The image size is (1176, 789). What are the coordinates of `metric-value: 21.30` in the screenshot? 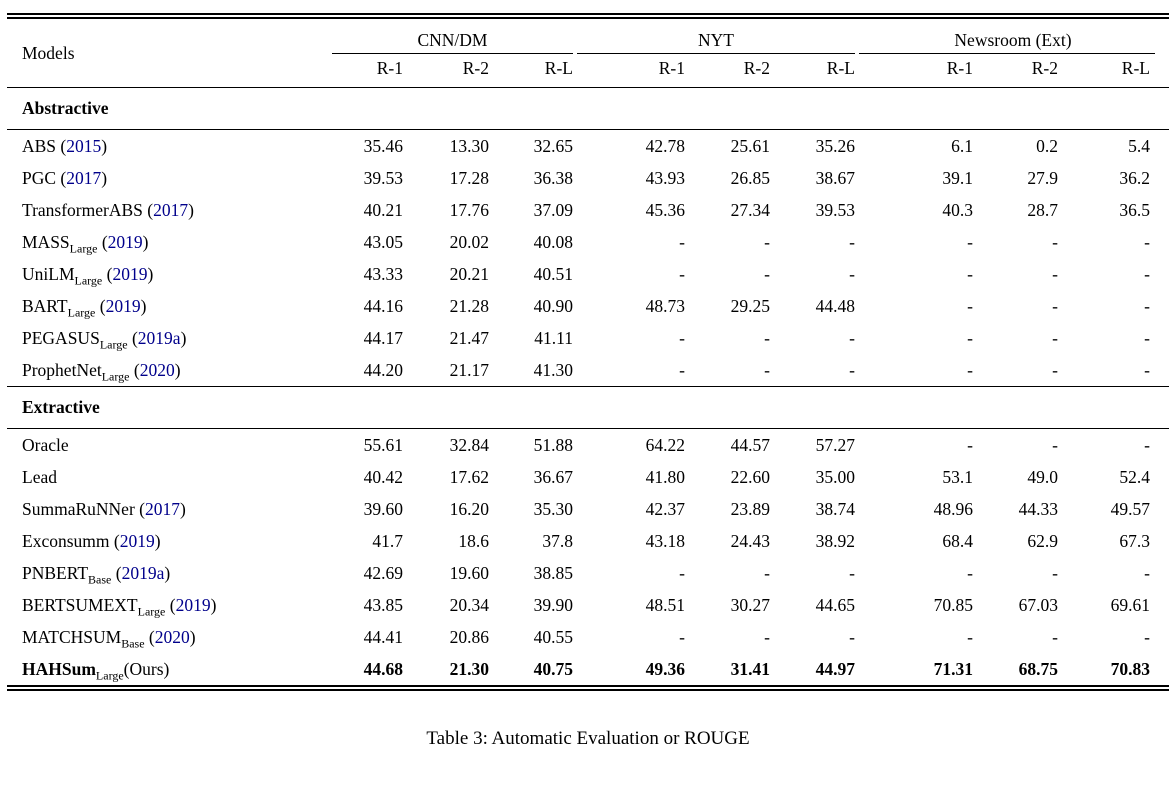 It's located at (469, 668).